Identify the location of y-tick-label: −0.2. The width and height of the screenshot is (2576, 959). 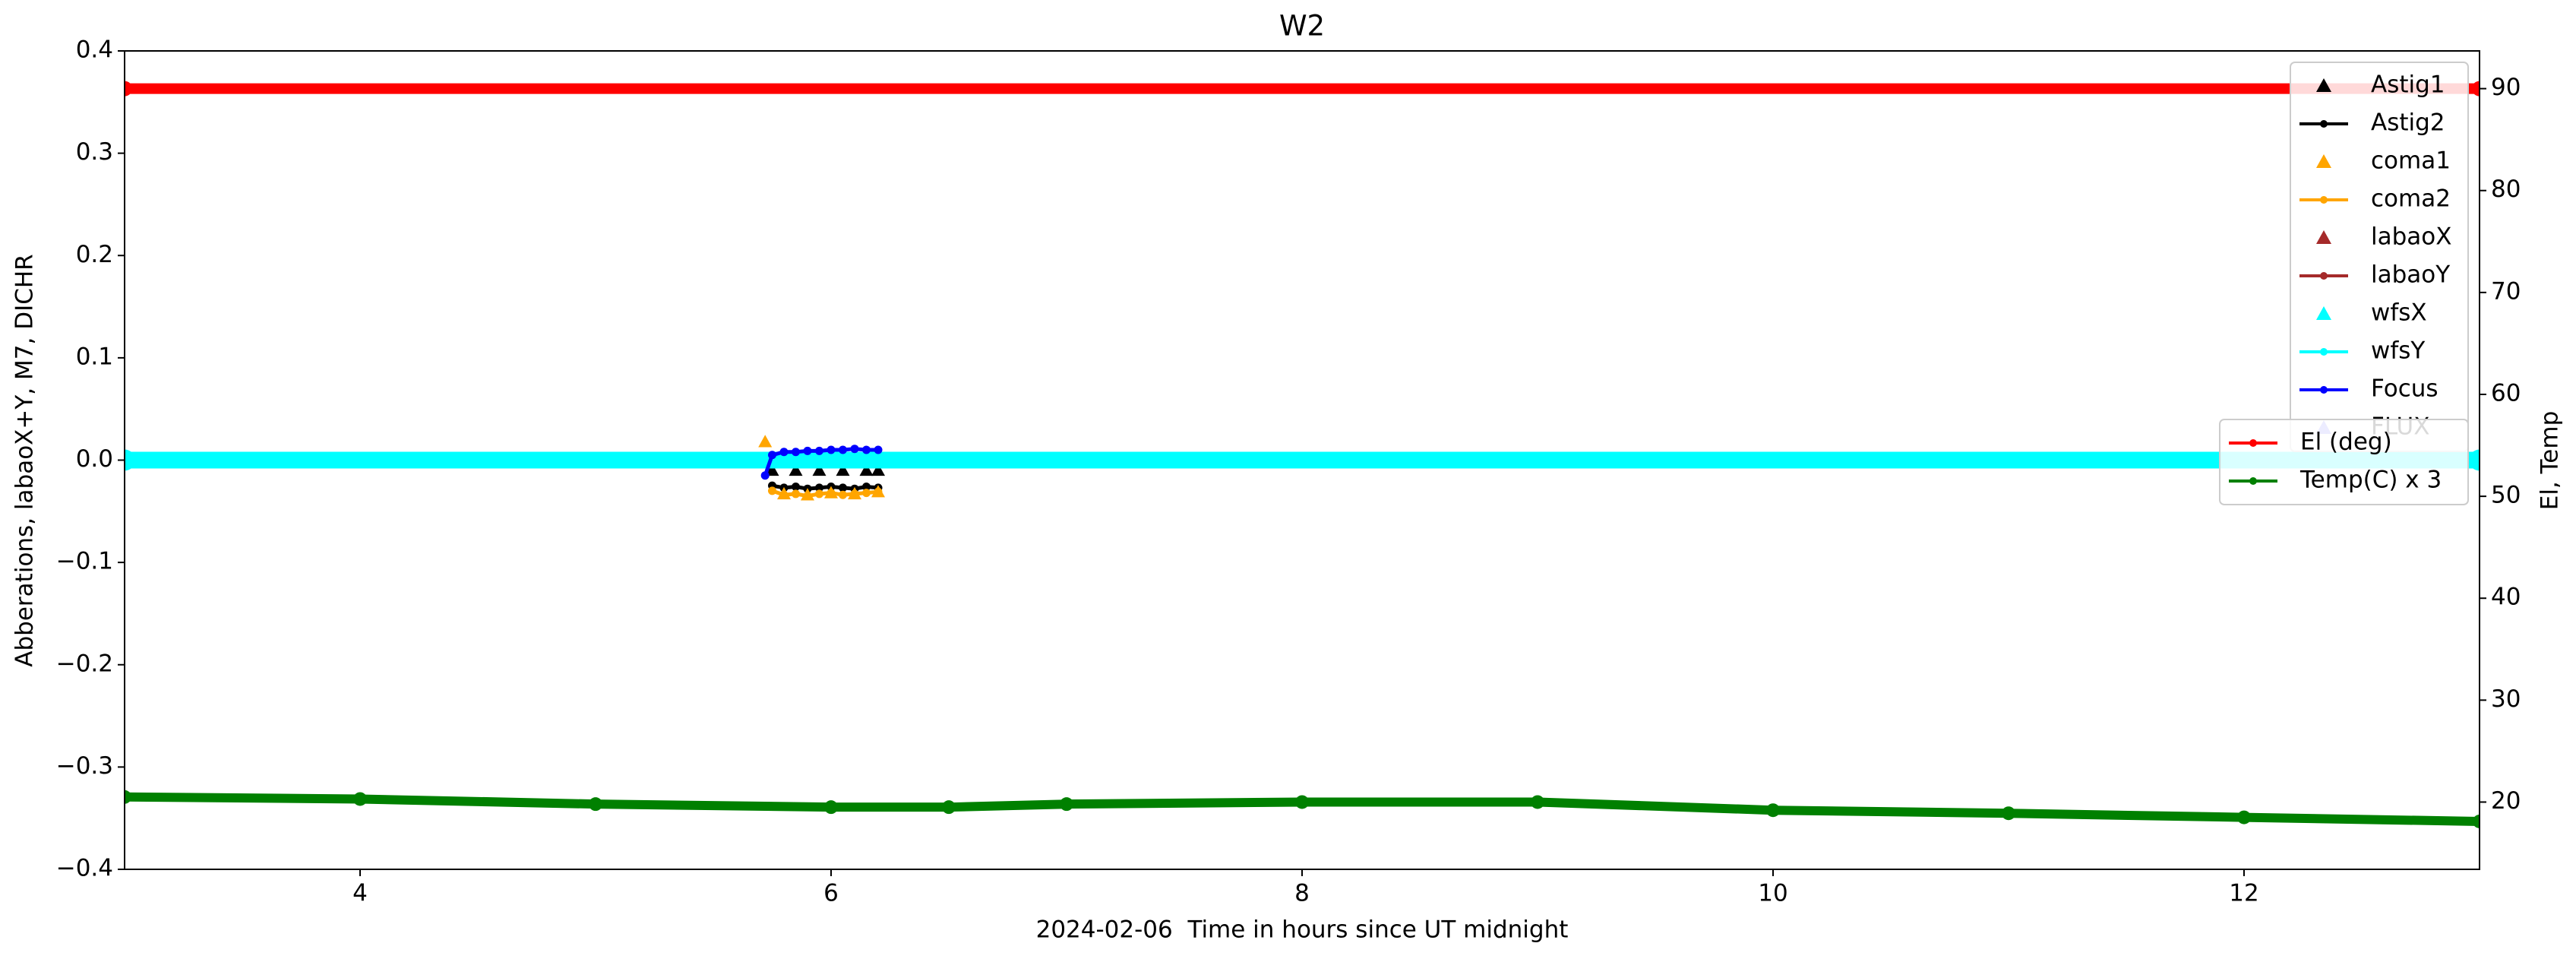
(84, 663).